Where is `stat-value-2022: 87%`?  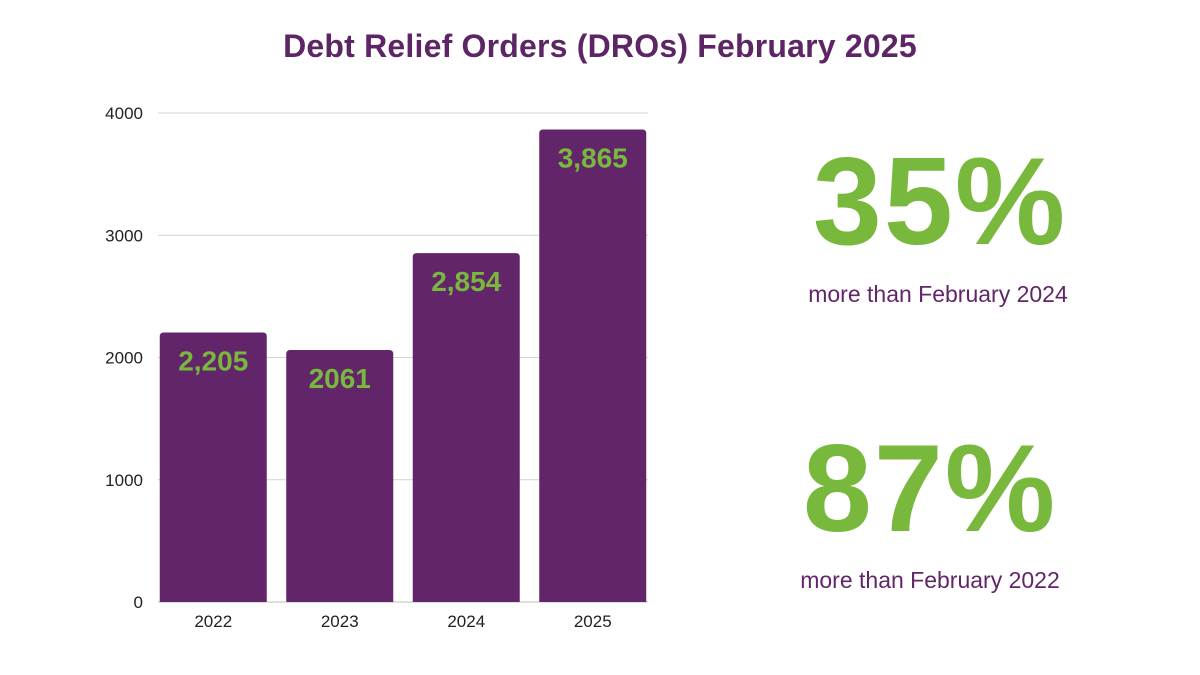 stat-value-2022: 87% is located at coordinates (930, 489).